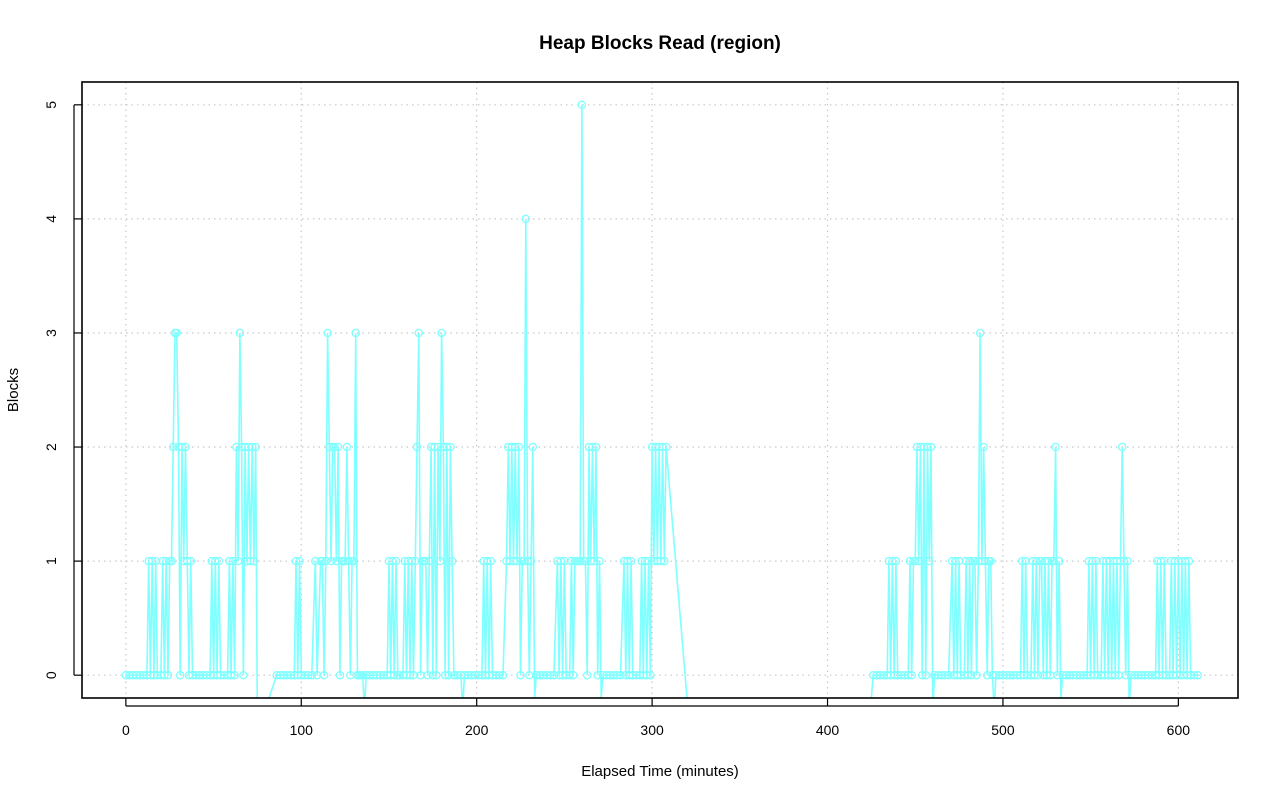 The height and width of the screenshot is (801, 1280). Describe the element at coordinates (1179, 730) in the screenshot. I see `x-tick-label: 600` at that location.